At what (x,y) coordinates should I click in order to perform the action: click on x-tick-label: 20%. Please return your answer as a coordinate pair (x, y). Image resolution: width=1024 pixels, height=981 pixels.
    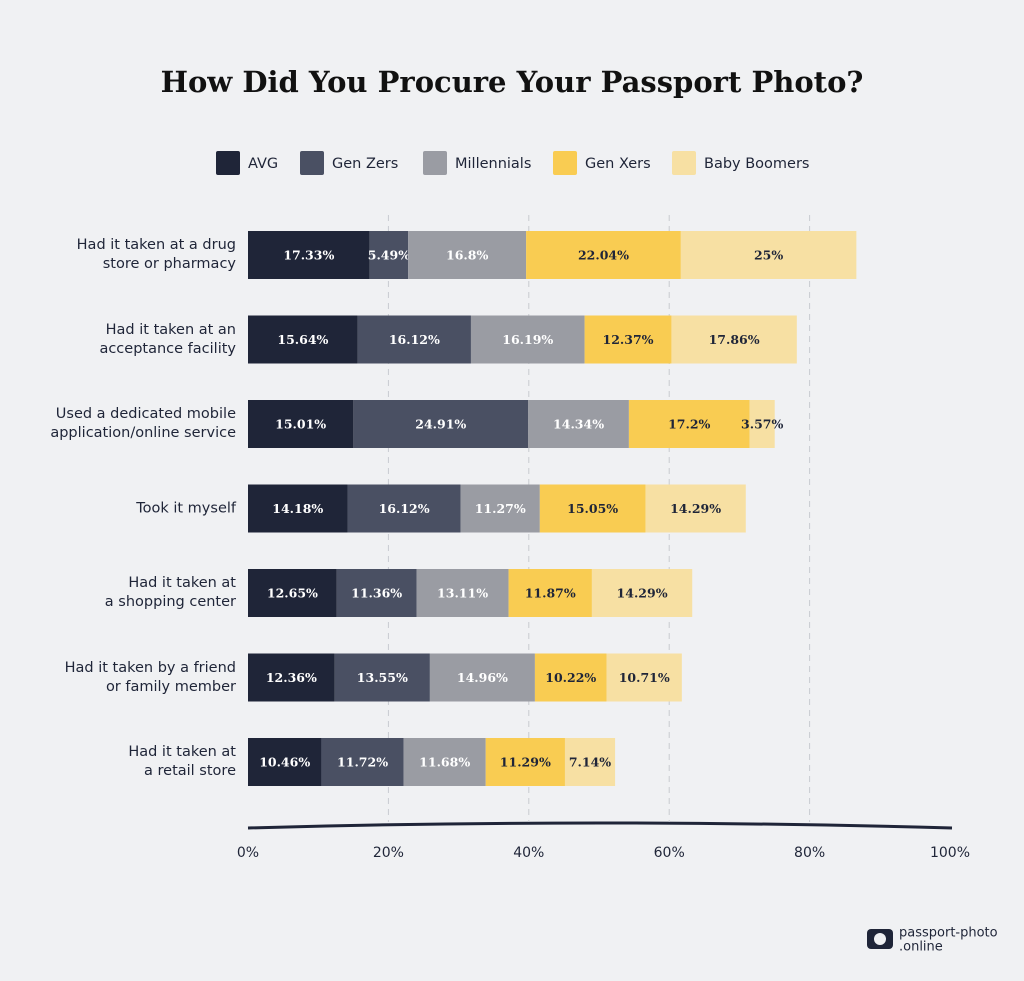
    Looking at the image, I should click on (388, 853).